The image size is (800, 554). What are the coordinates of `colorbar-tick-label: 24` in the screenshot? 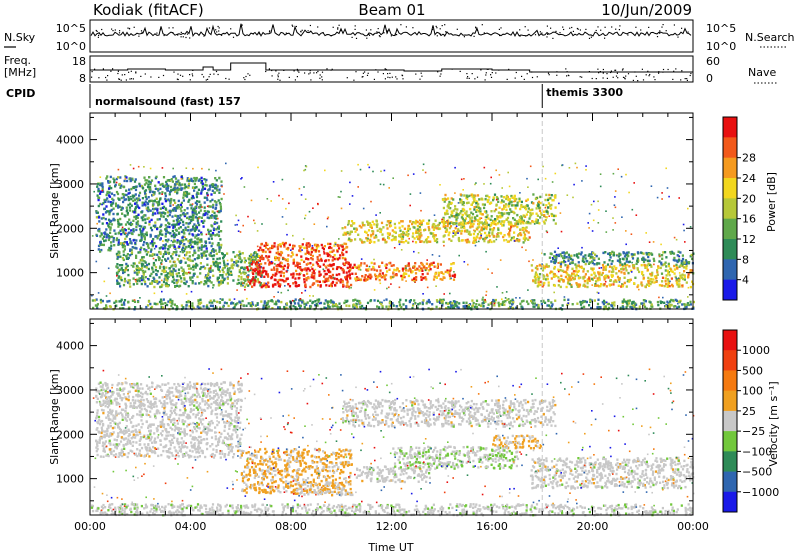 It's located at (749, 178).